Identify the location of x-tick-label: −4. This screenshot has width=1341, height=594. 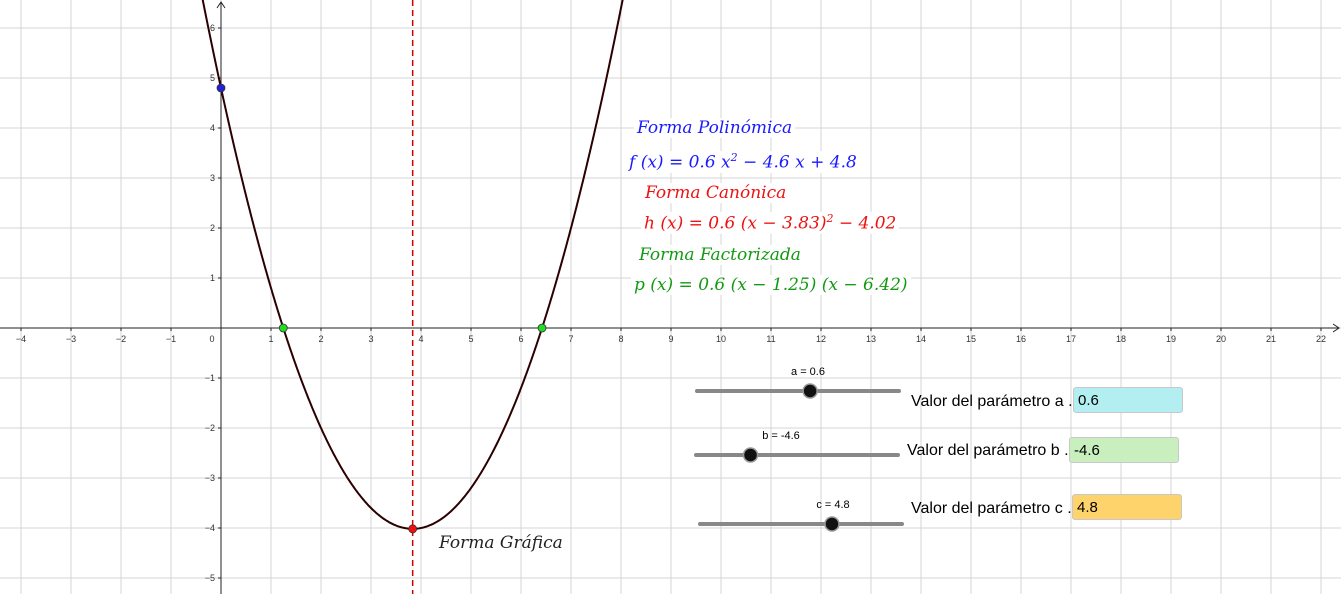
(21, 339).